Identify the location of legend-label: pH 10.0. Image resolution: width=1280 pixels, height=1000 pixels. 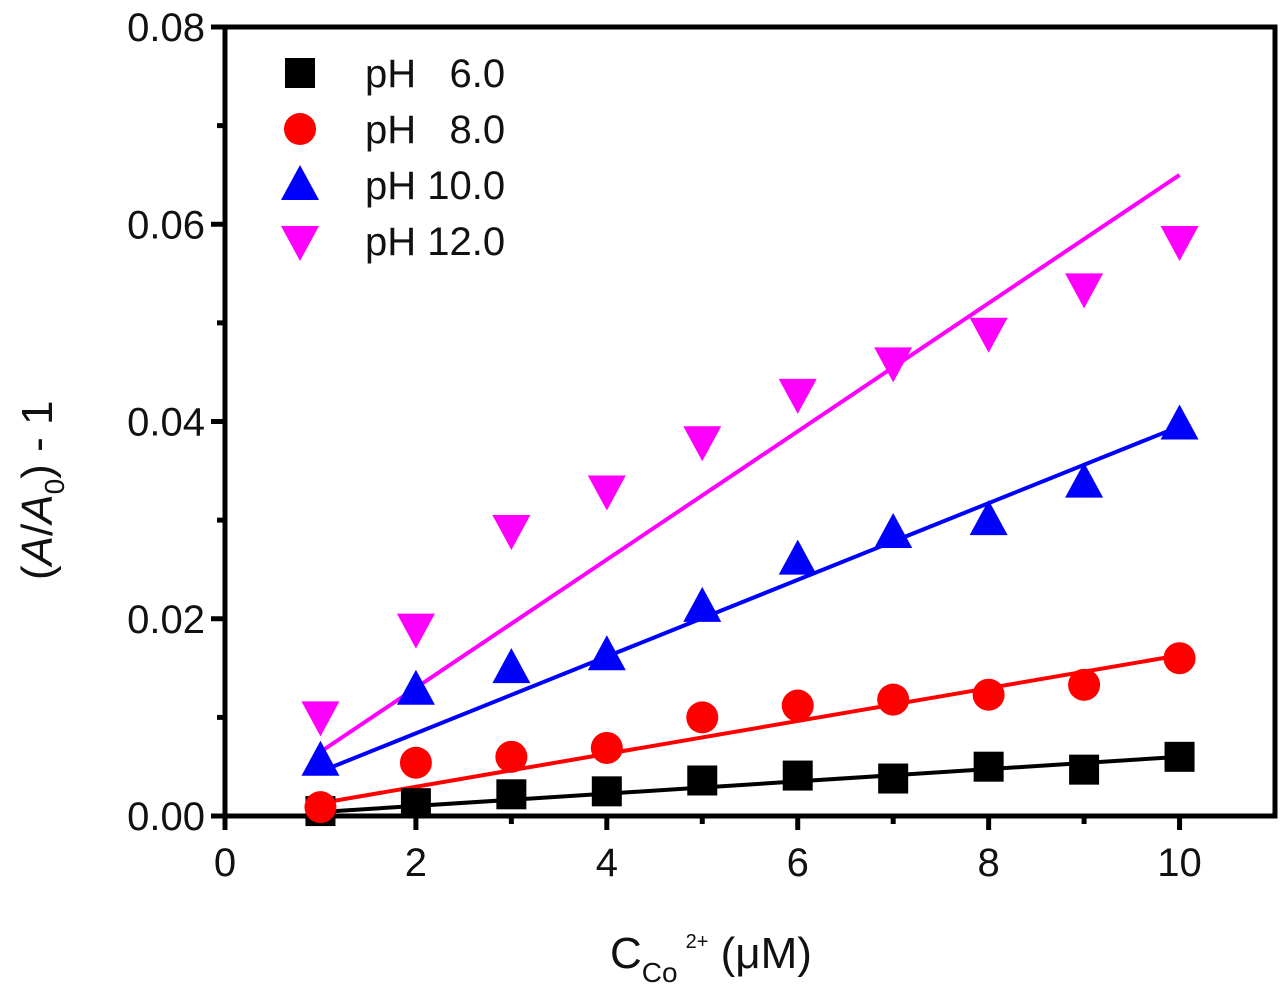
(435, 186).